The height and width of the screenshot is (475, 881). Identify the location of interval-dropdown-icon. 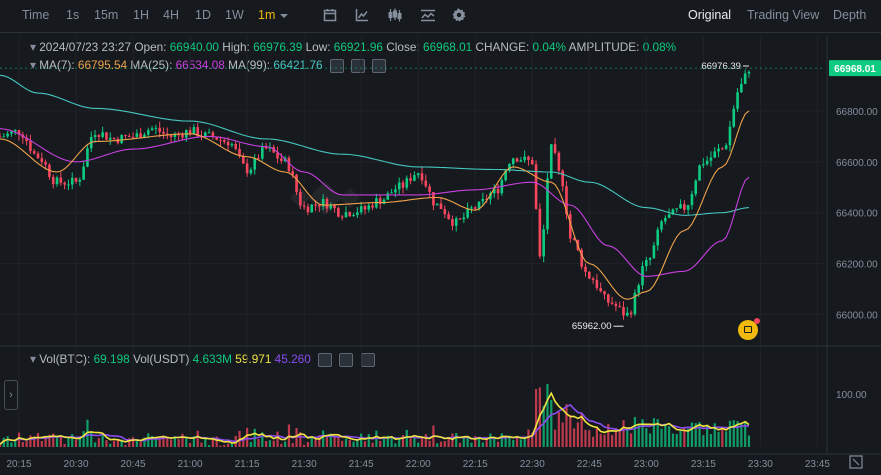
(287, 18).